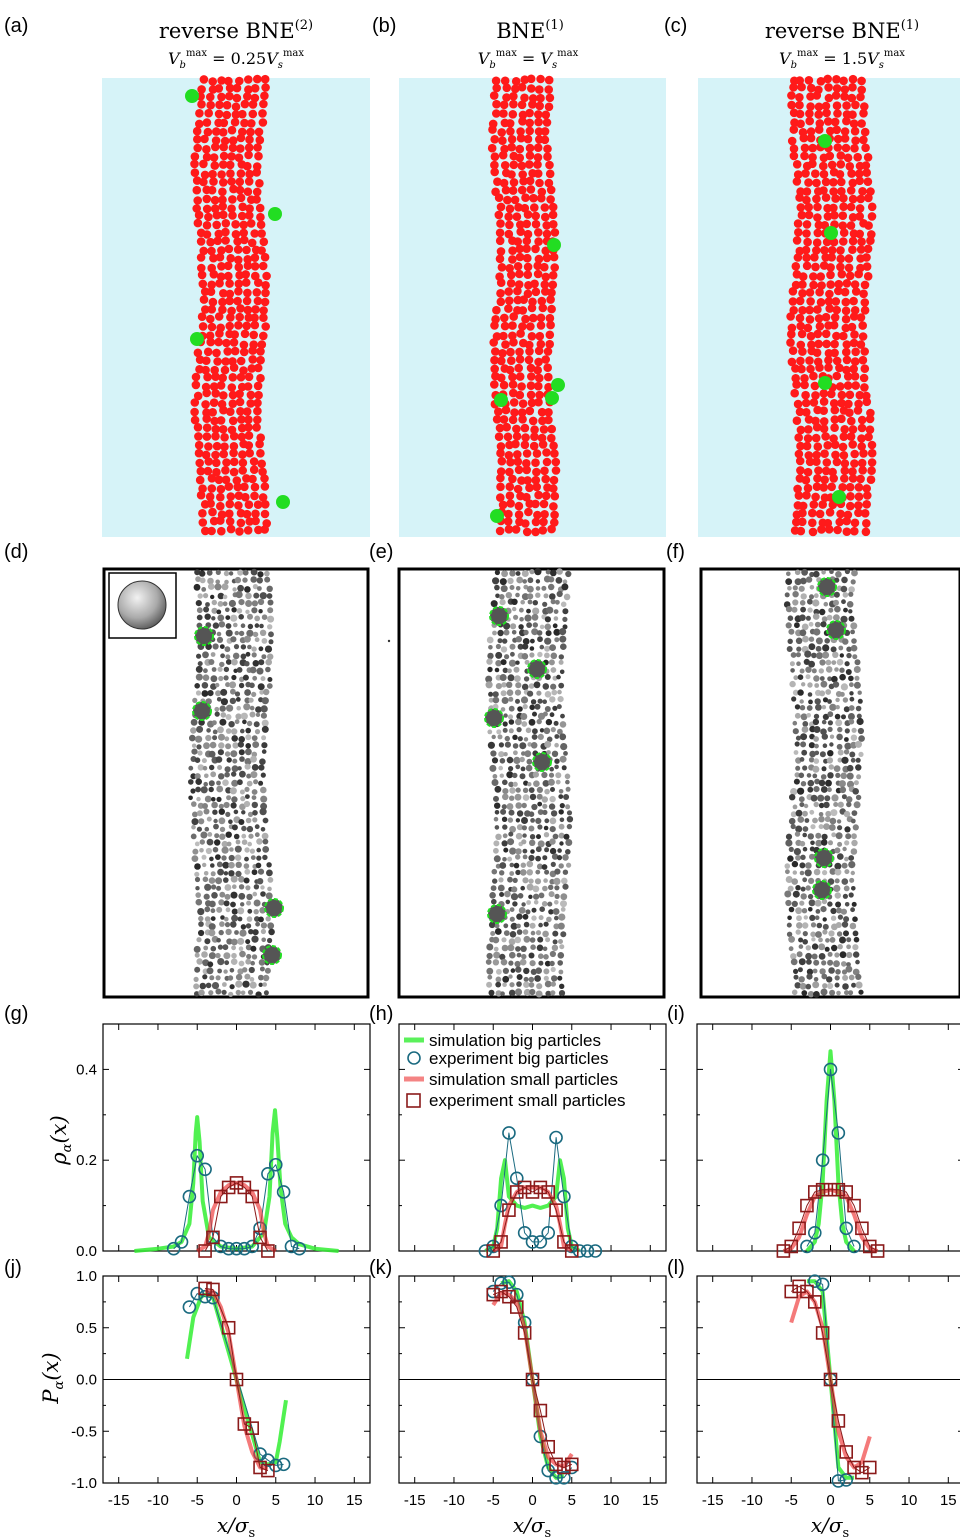  Describe the element at coordinates (158, 1500) in the screenshot. I see `x-tick-label: -10` at that location.